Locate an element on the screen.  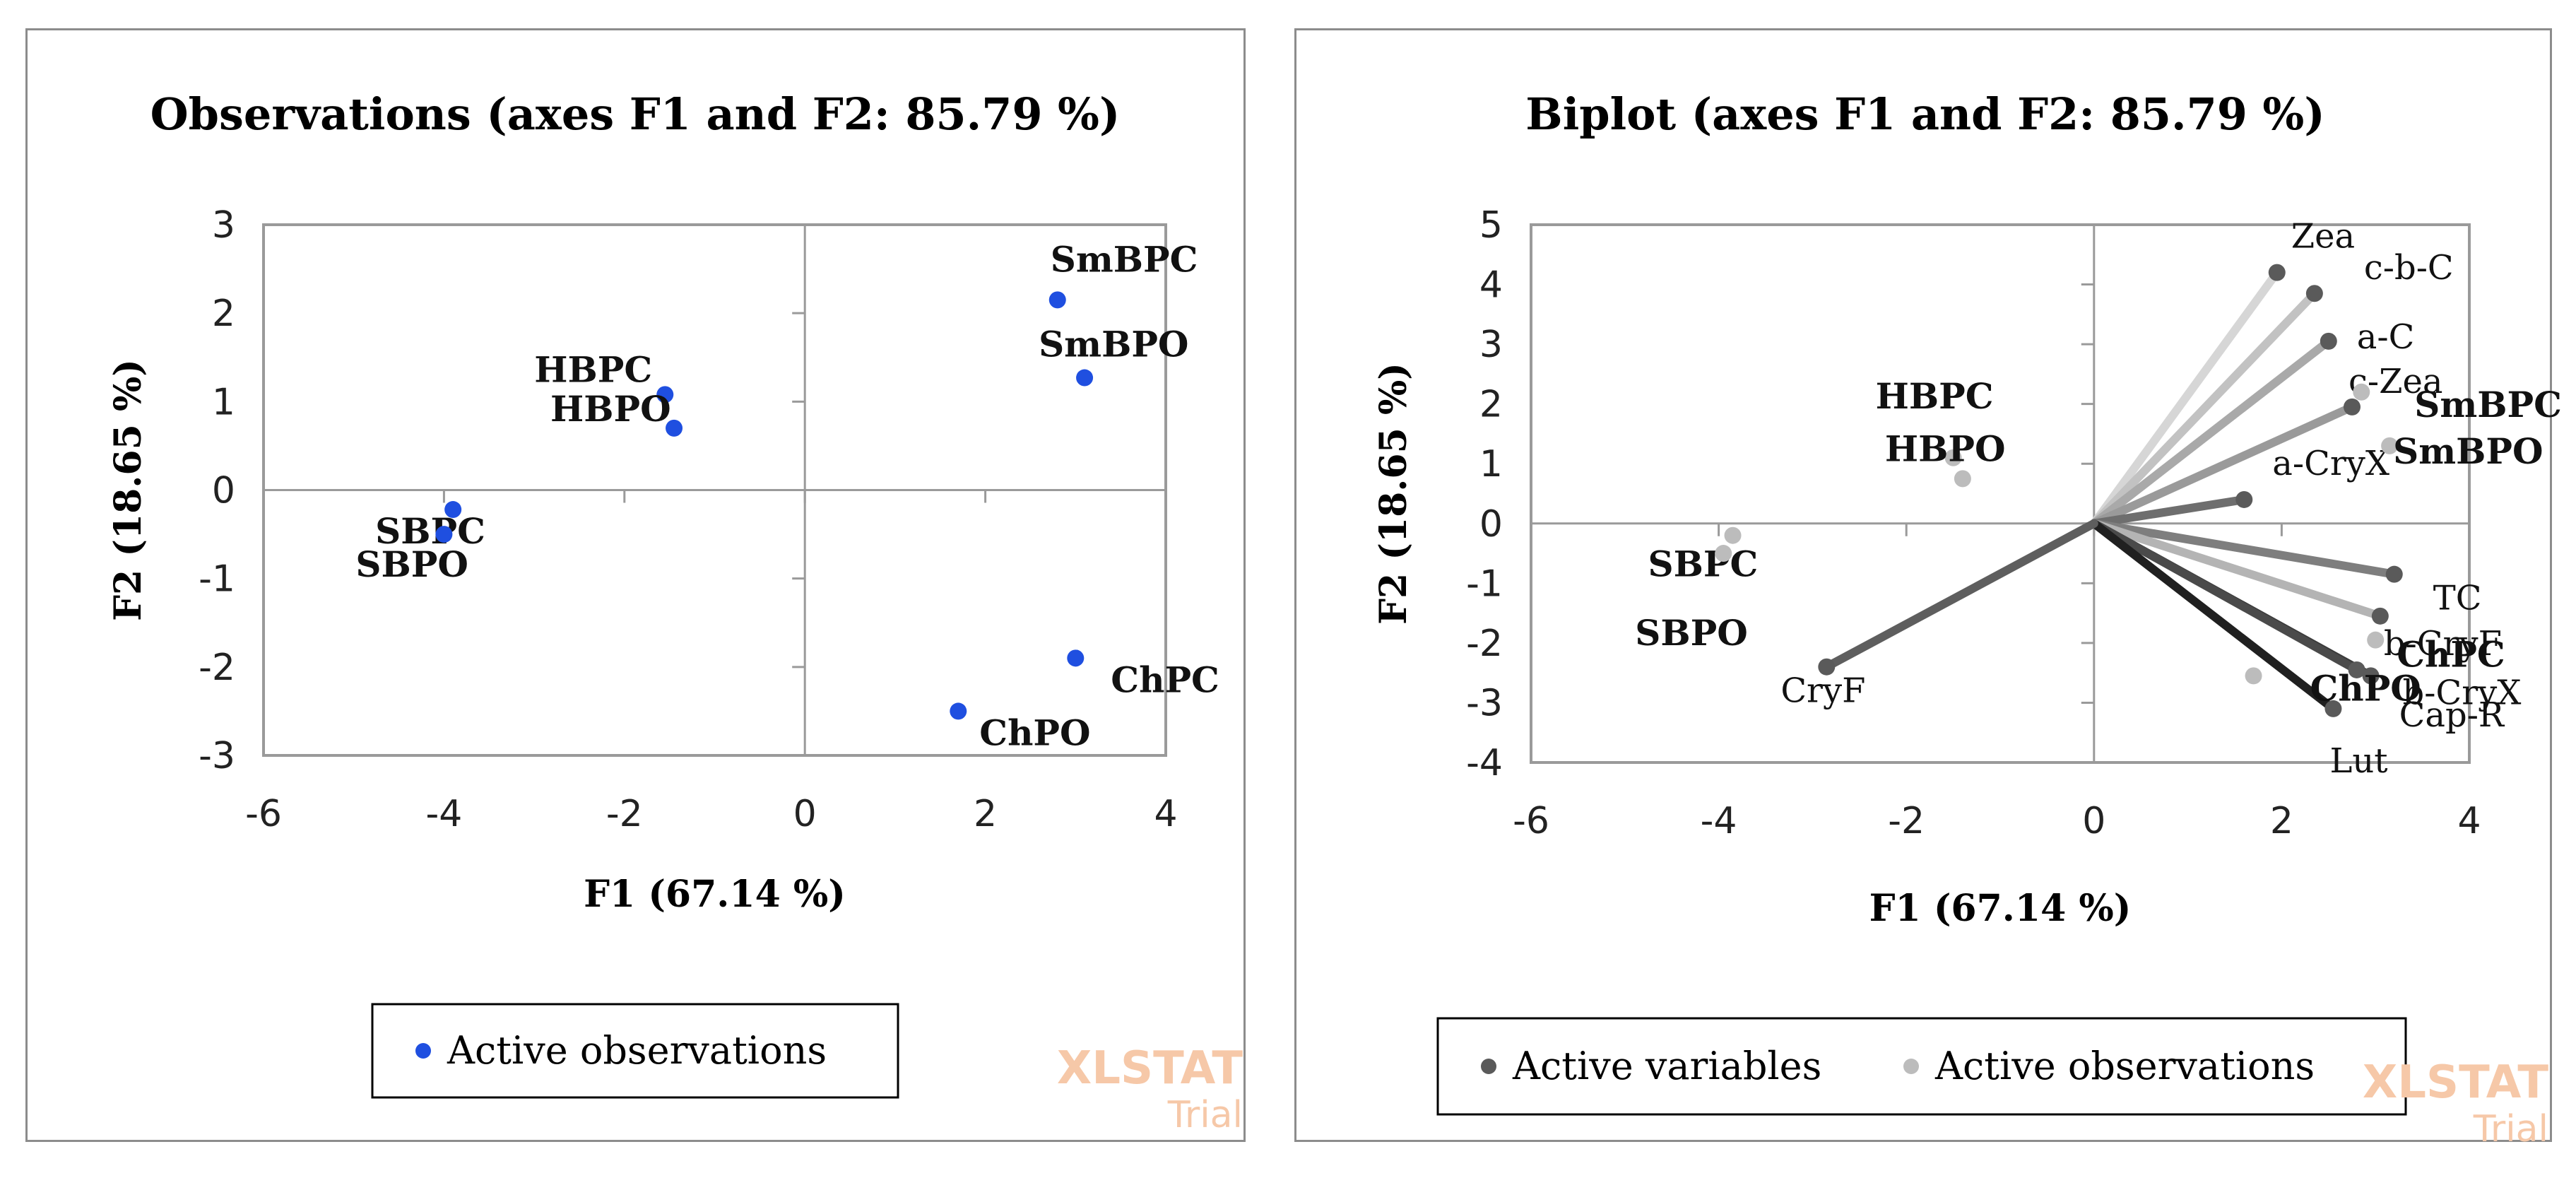
x-tick-label: 2 is located at coordinates (985, 814).